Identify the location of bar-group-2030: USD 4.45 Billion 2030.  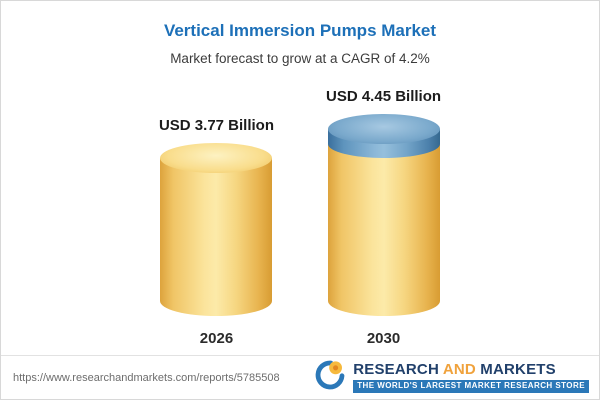
(383, 217).